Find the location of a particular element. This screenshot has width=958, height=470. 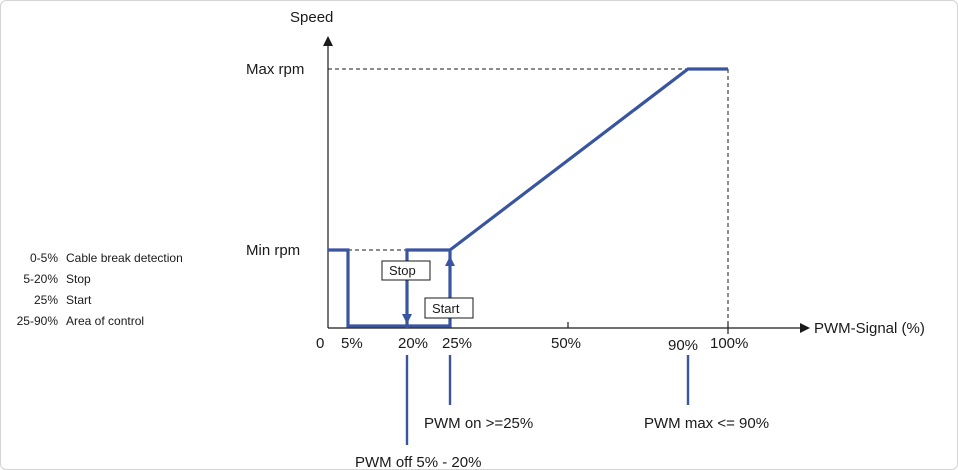

stop-box-label: Stop is located at coordinates (402, 270).